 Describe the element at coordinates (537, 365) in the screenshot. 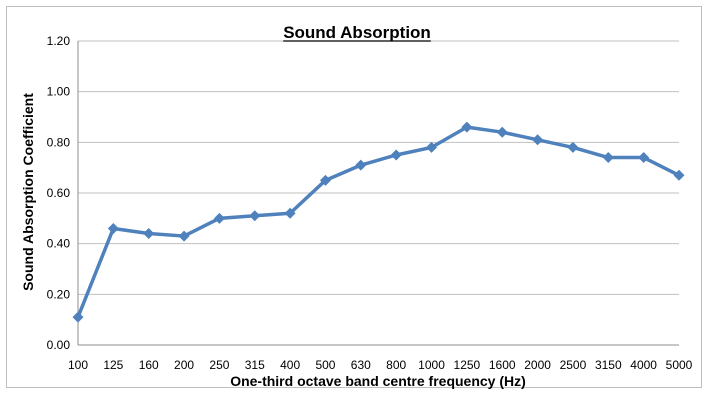

I see `x-tick-label: 2000` at that location.